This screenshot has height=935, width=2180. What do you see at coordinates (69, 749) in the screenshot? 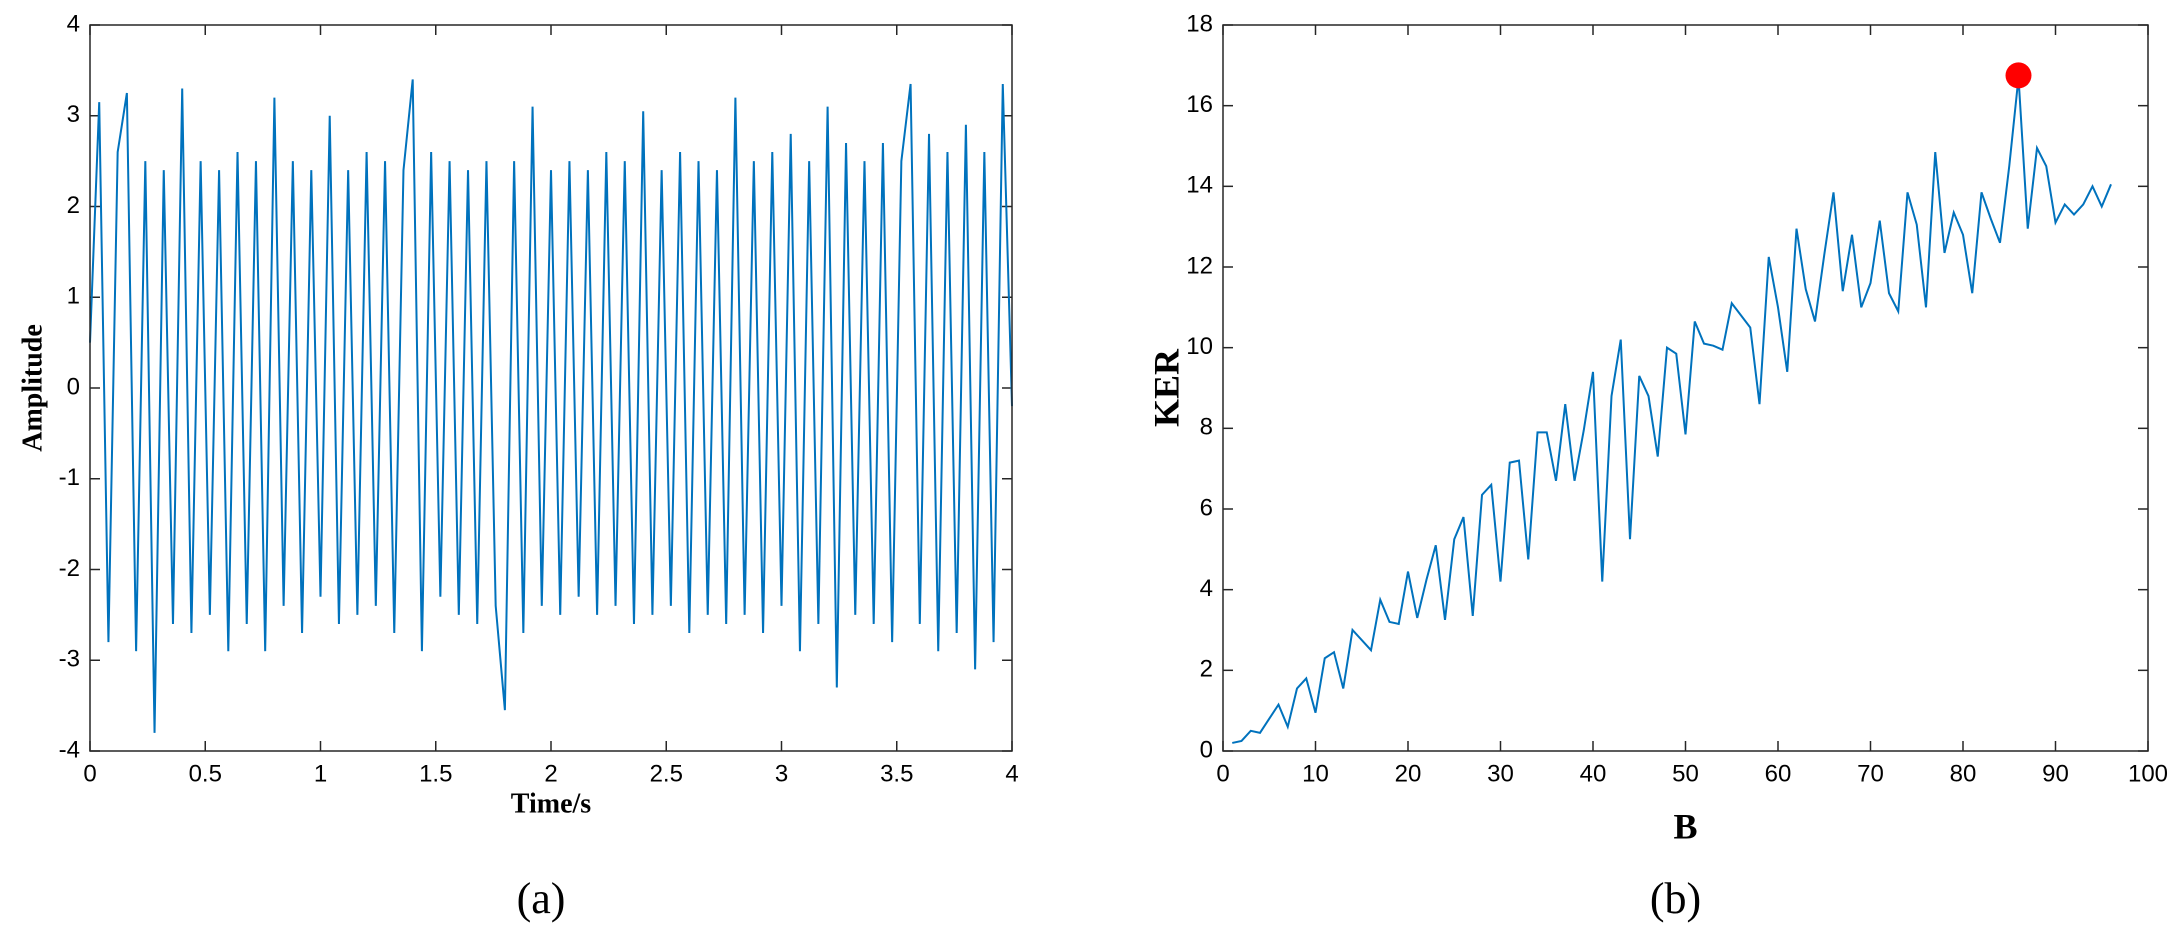
I see `y-tick-label: -4` at bounding box center [69, 749].